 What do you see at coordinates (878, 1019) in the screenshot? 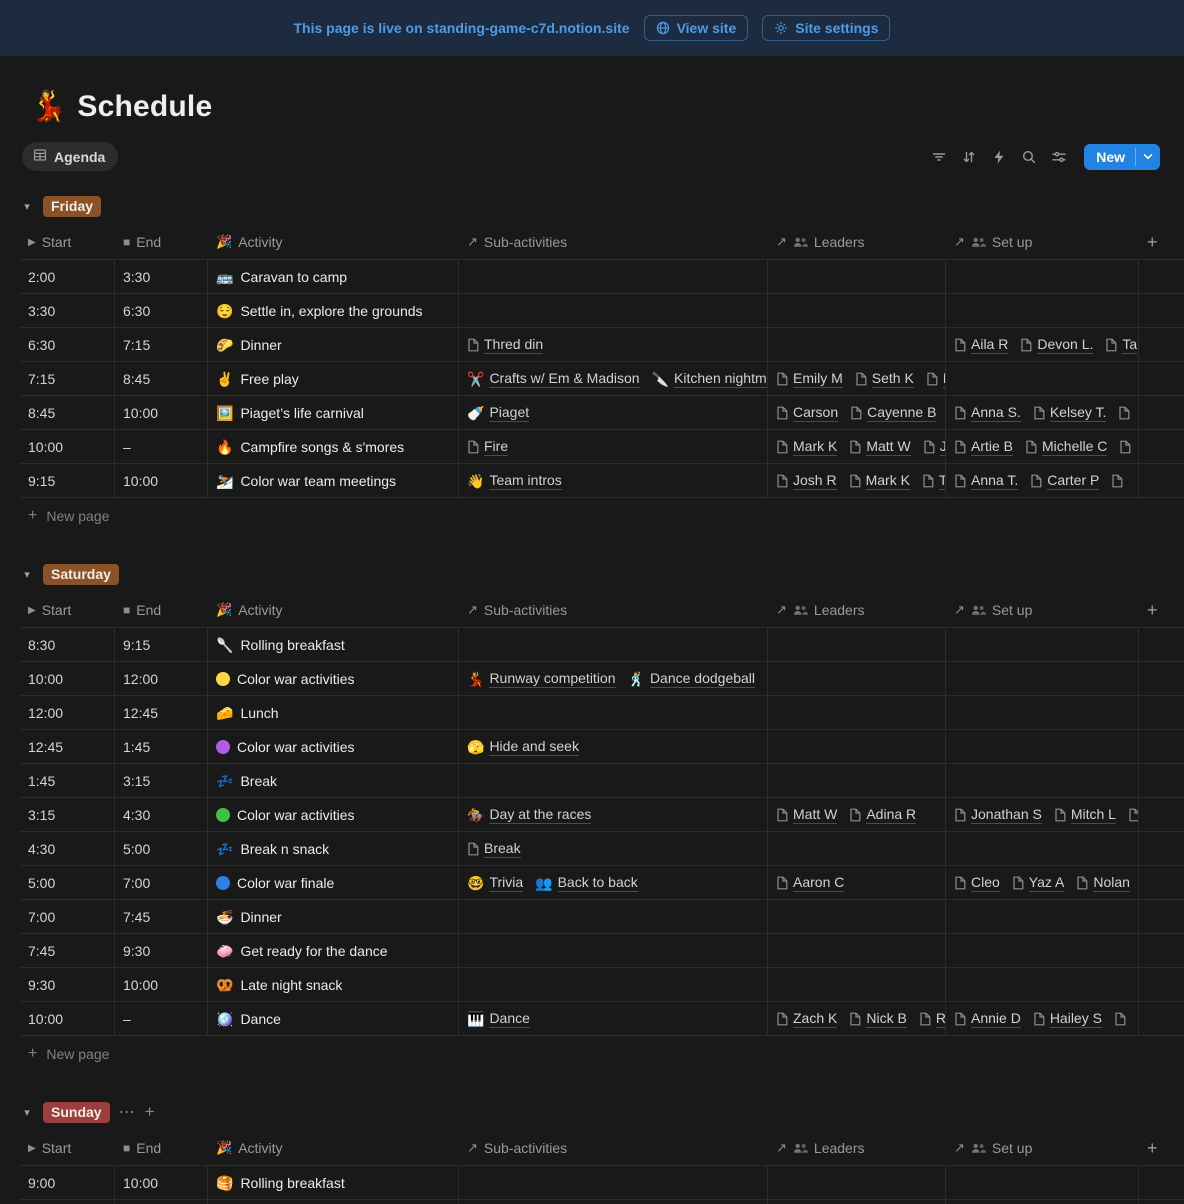
I see `leader-page-link: Nick B` at bounding box center [878, 1019].